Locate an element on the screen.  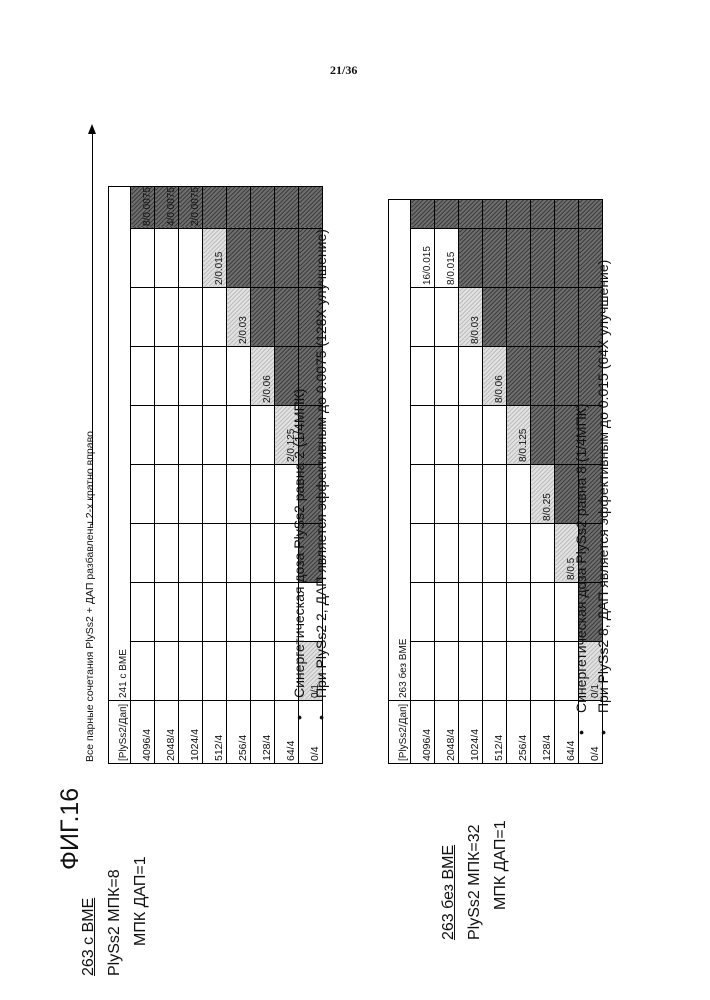
table-row: 4096/4 8/0.0075 is located at coordinates (143, 475).